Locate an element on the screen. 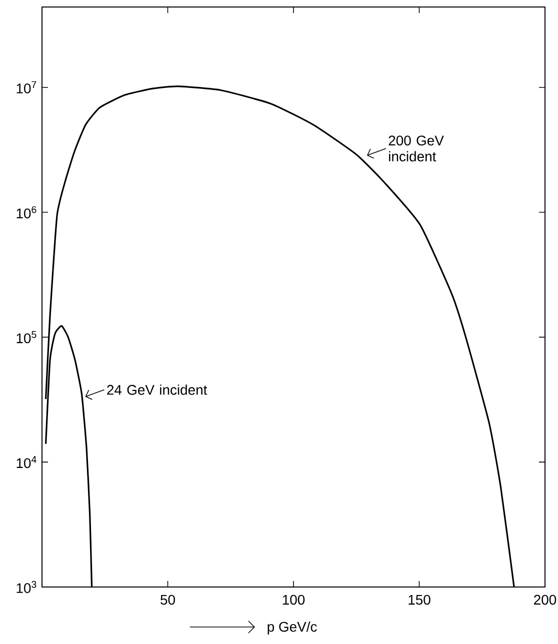 This screenshot has height=644, width=558. y-tick-label: 10$^{6}$ is located at coordinates (26, 212).